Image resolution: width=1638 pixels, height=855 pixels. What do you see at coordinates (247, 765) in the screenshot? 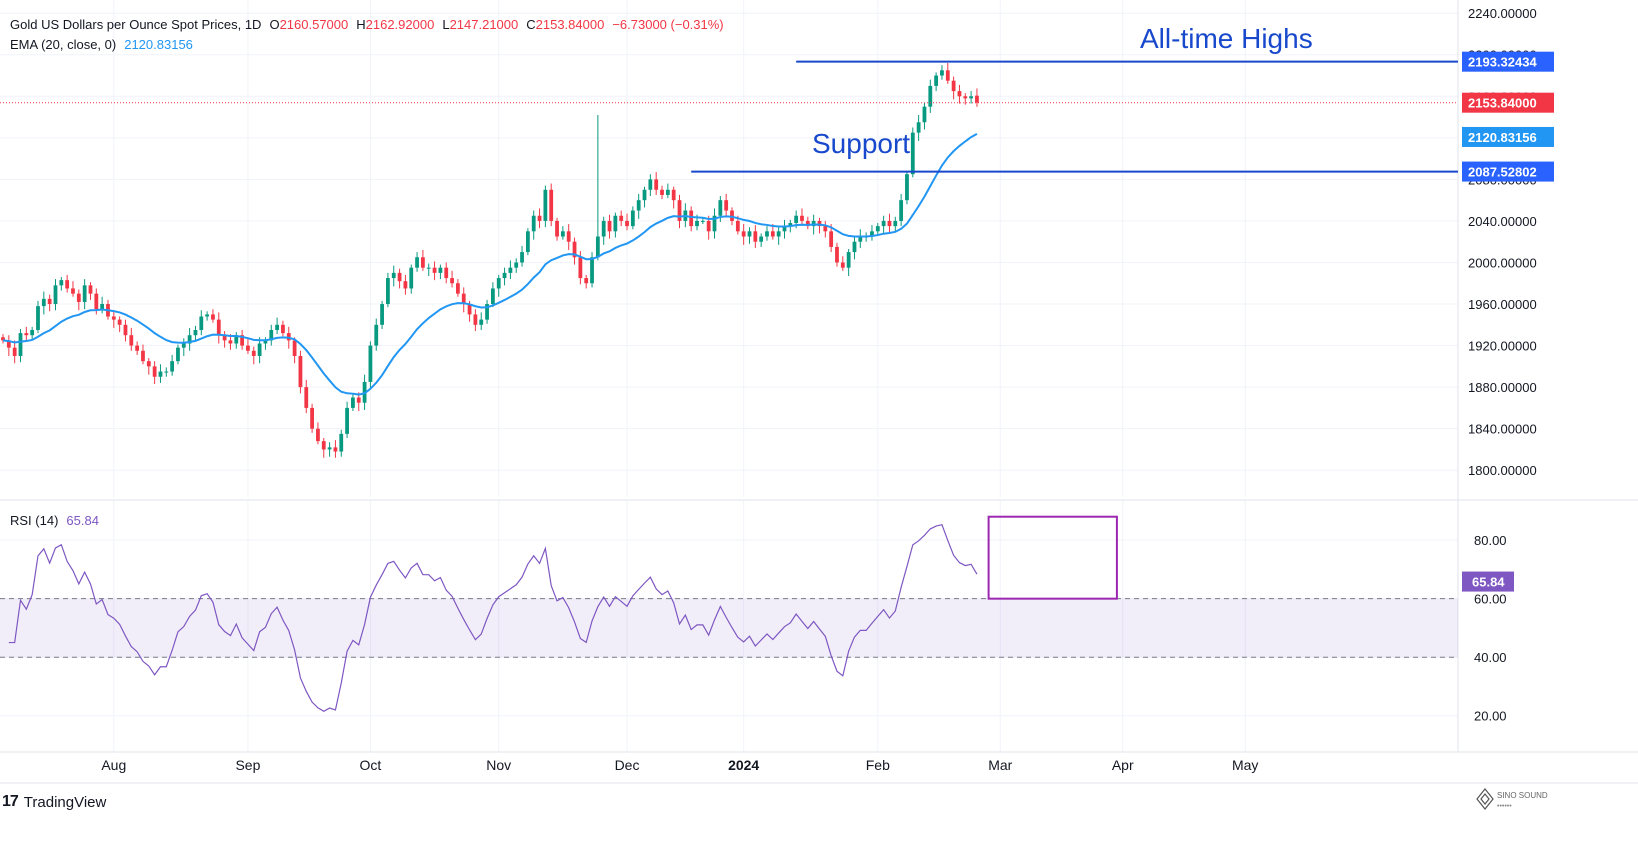
I see `time-tick-label: Sep` at bounding box center [247, 765].